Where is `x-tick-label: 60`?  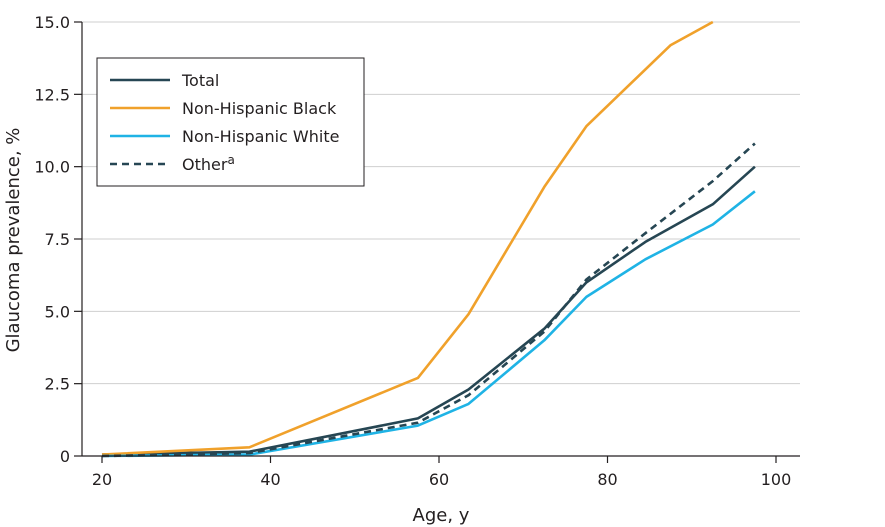 x-tick-label: 60 is located at coordinates (439, 479).